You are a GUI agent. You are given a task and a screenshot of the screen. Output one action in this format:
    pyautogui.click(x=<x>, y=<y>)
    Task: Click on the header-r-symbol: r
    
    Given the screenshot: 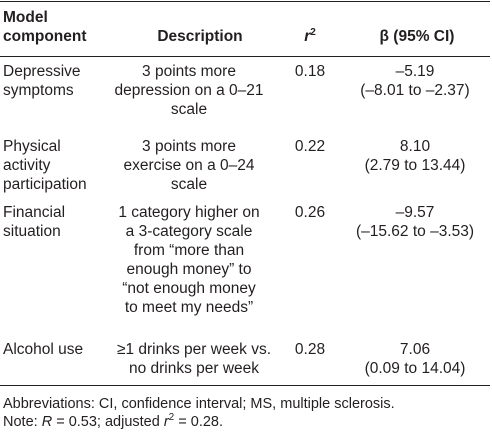 What is the action you would take?
    pyautogui.click(x=307, y=36)
    